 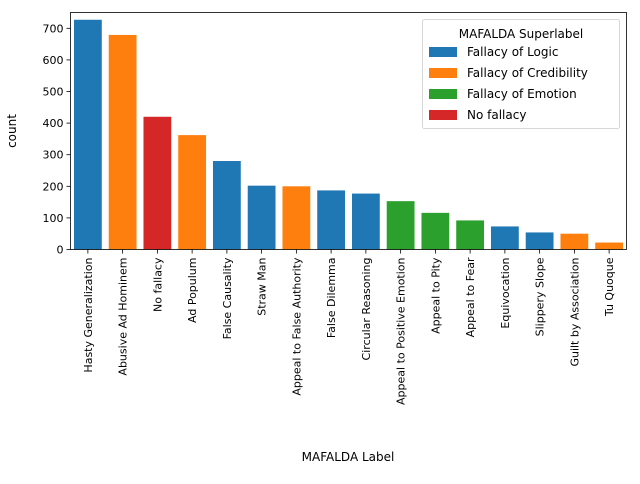 I want to click on x-tick-label: Equivocation, so click(x=505, y=292).